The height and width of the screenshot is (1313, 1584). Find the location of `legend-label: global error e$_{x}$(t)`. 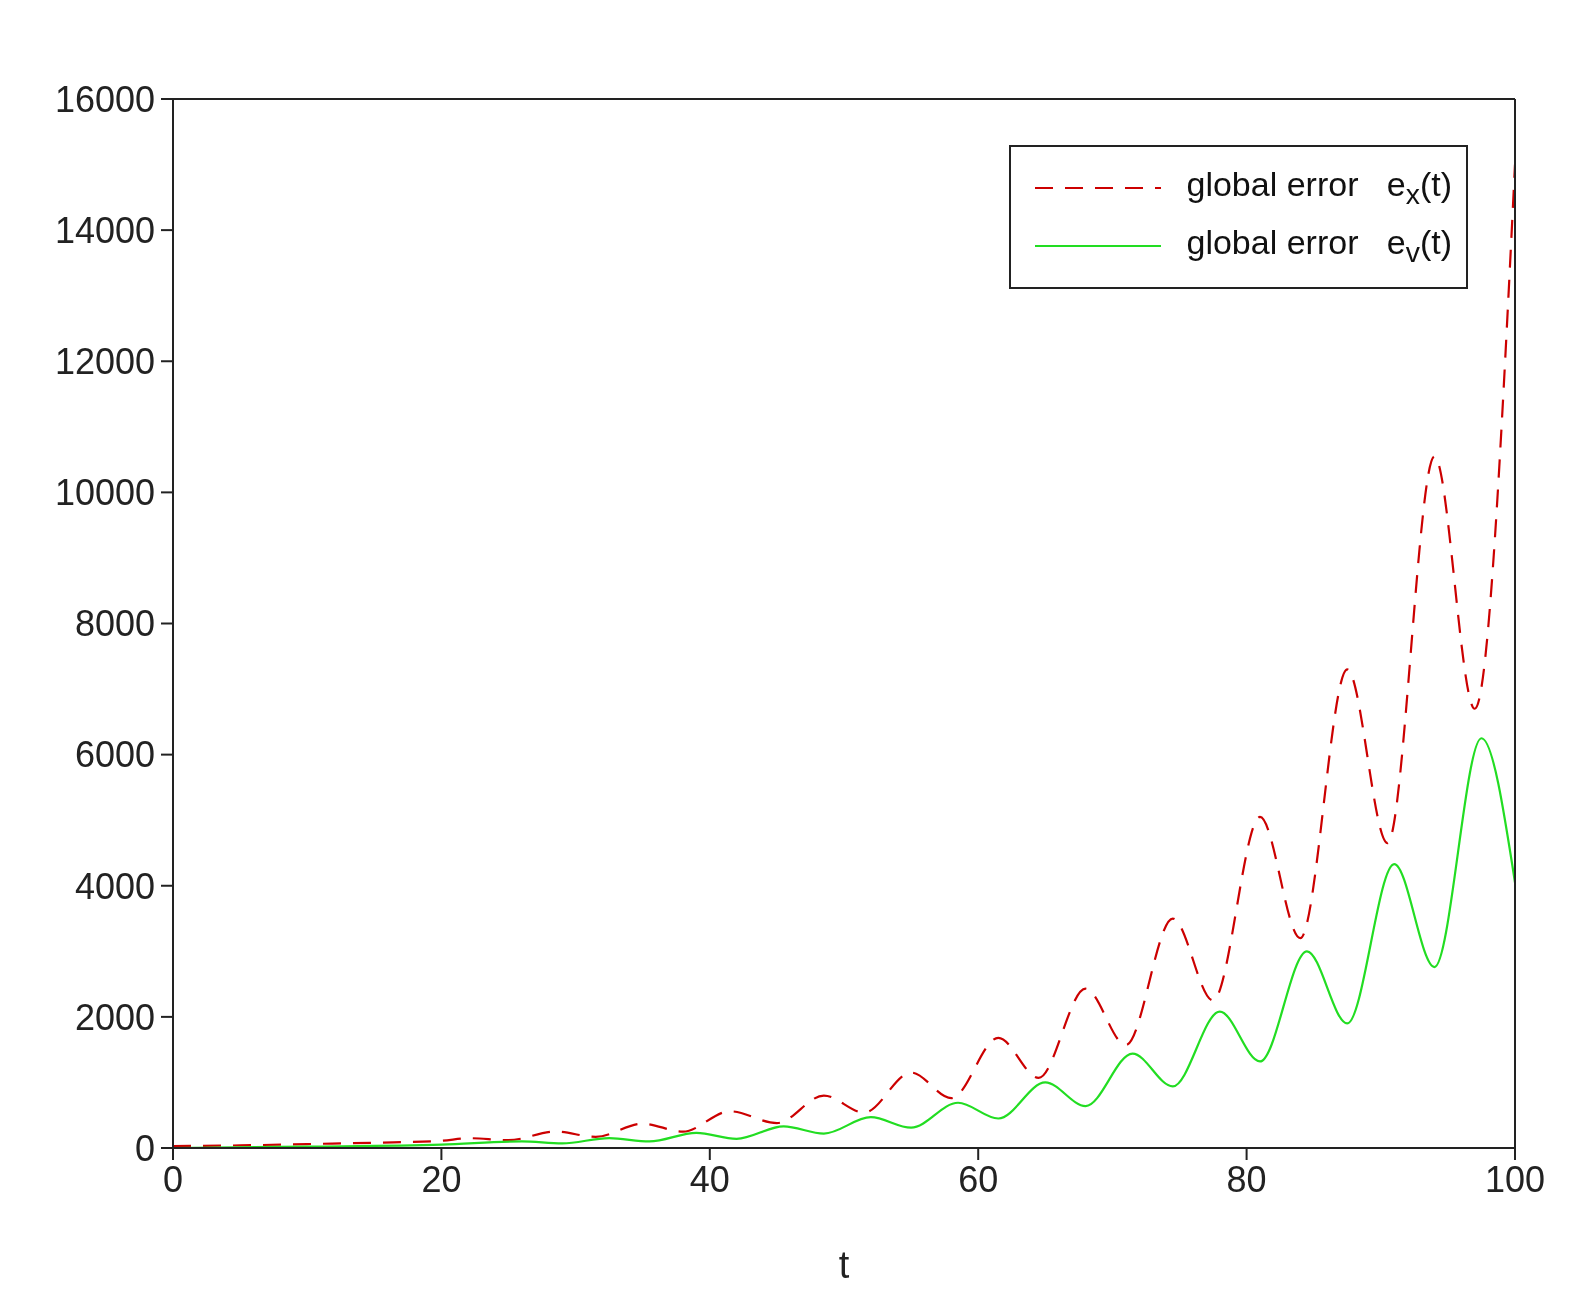

legend-label: global error e$_{x}$(t) is located at coordinates (1319, 188).